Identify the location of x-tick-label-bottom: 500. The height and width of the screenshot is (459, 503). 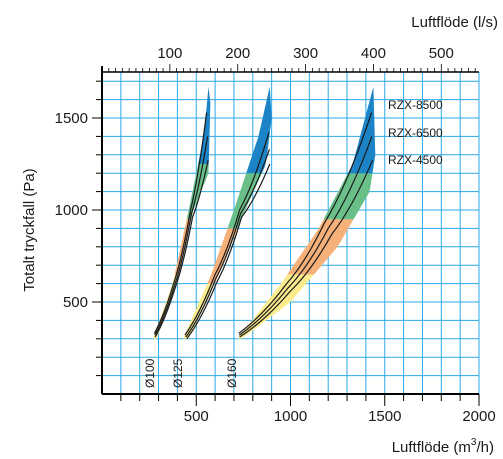
(196, 416).